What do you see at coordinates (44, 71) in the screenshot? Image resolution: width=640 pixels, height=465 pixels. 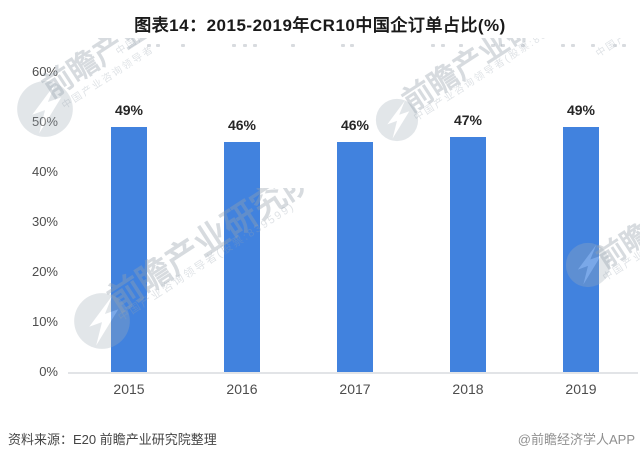 I see `y-tick-label: 60%` at bounding box center [44, 71].